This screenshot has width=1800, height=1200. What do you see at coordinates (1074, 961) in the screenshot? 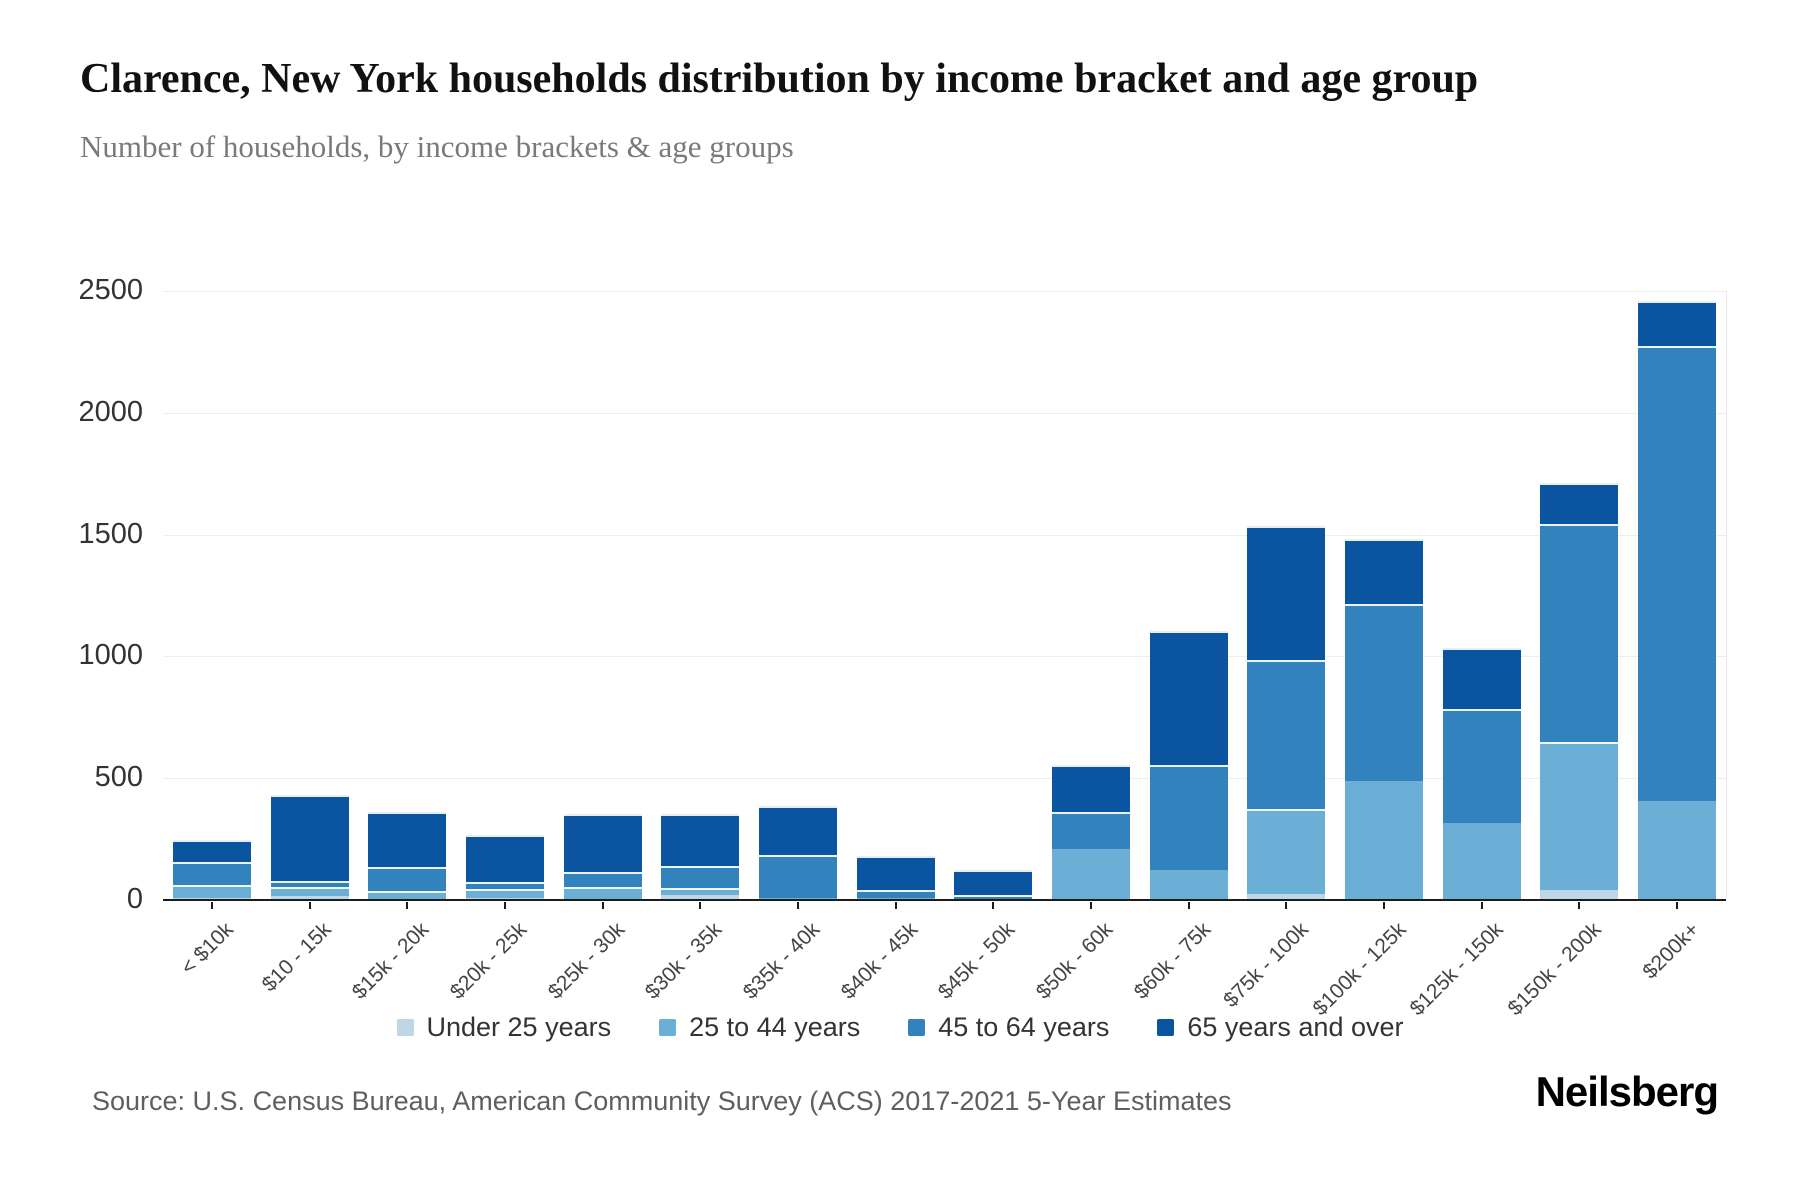
I see `x-axis-label: $50k - 60k` at bounding box center [1074, 961].